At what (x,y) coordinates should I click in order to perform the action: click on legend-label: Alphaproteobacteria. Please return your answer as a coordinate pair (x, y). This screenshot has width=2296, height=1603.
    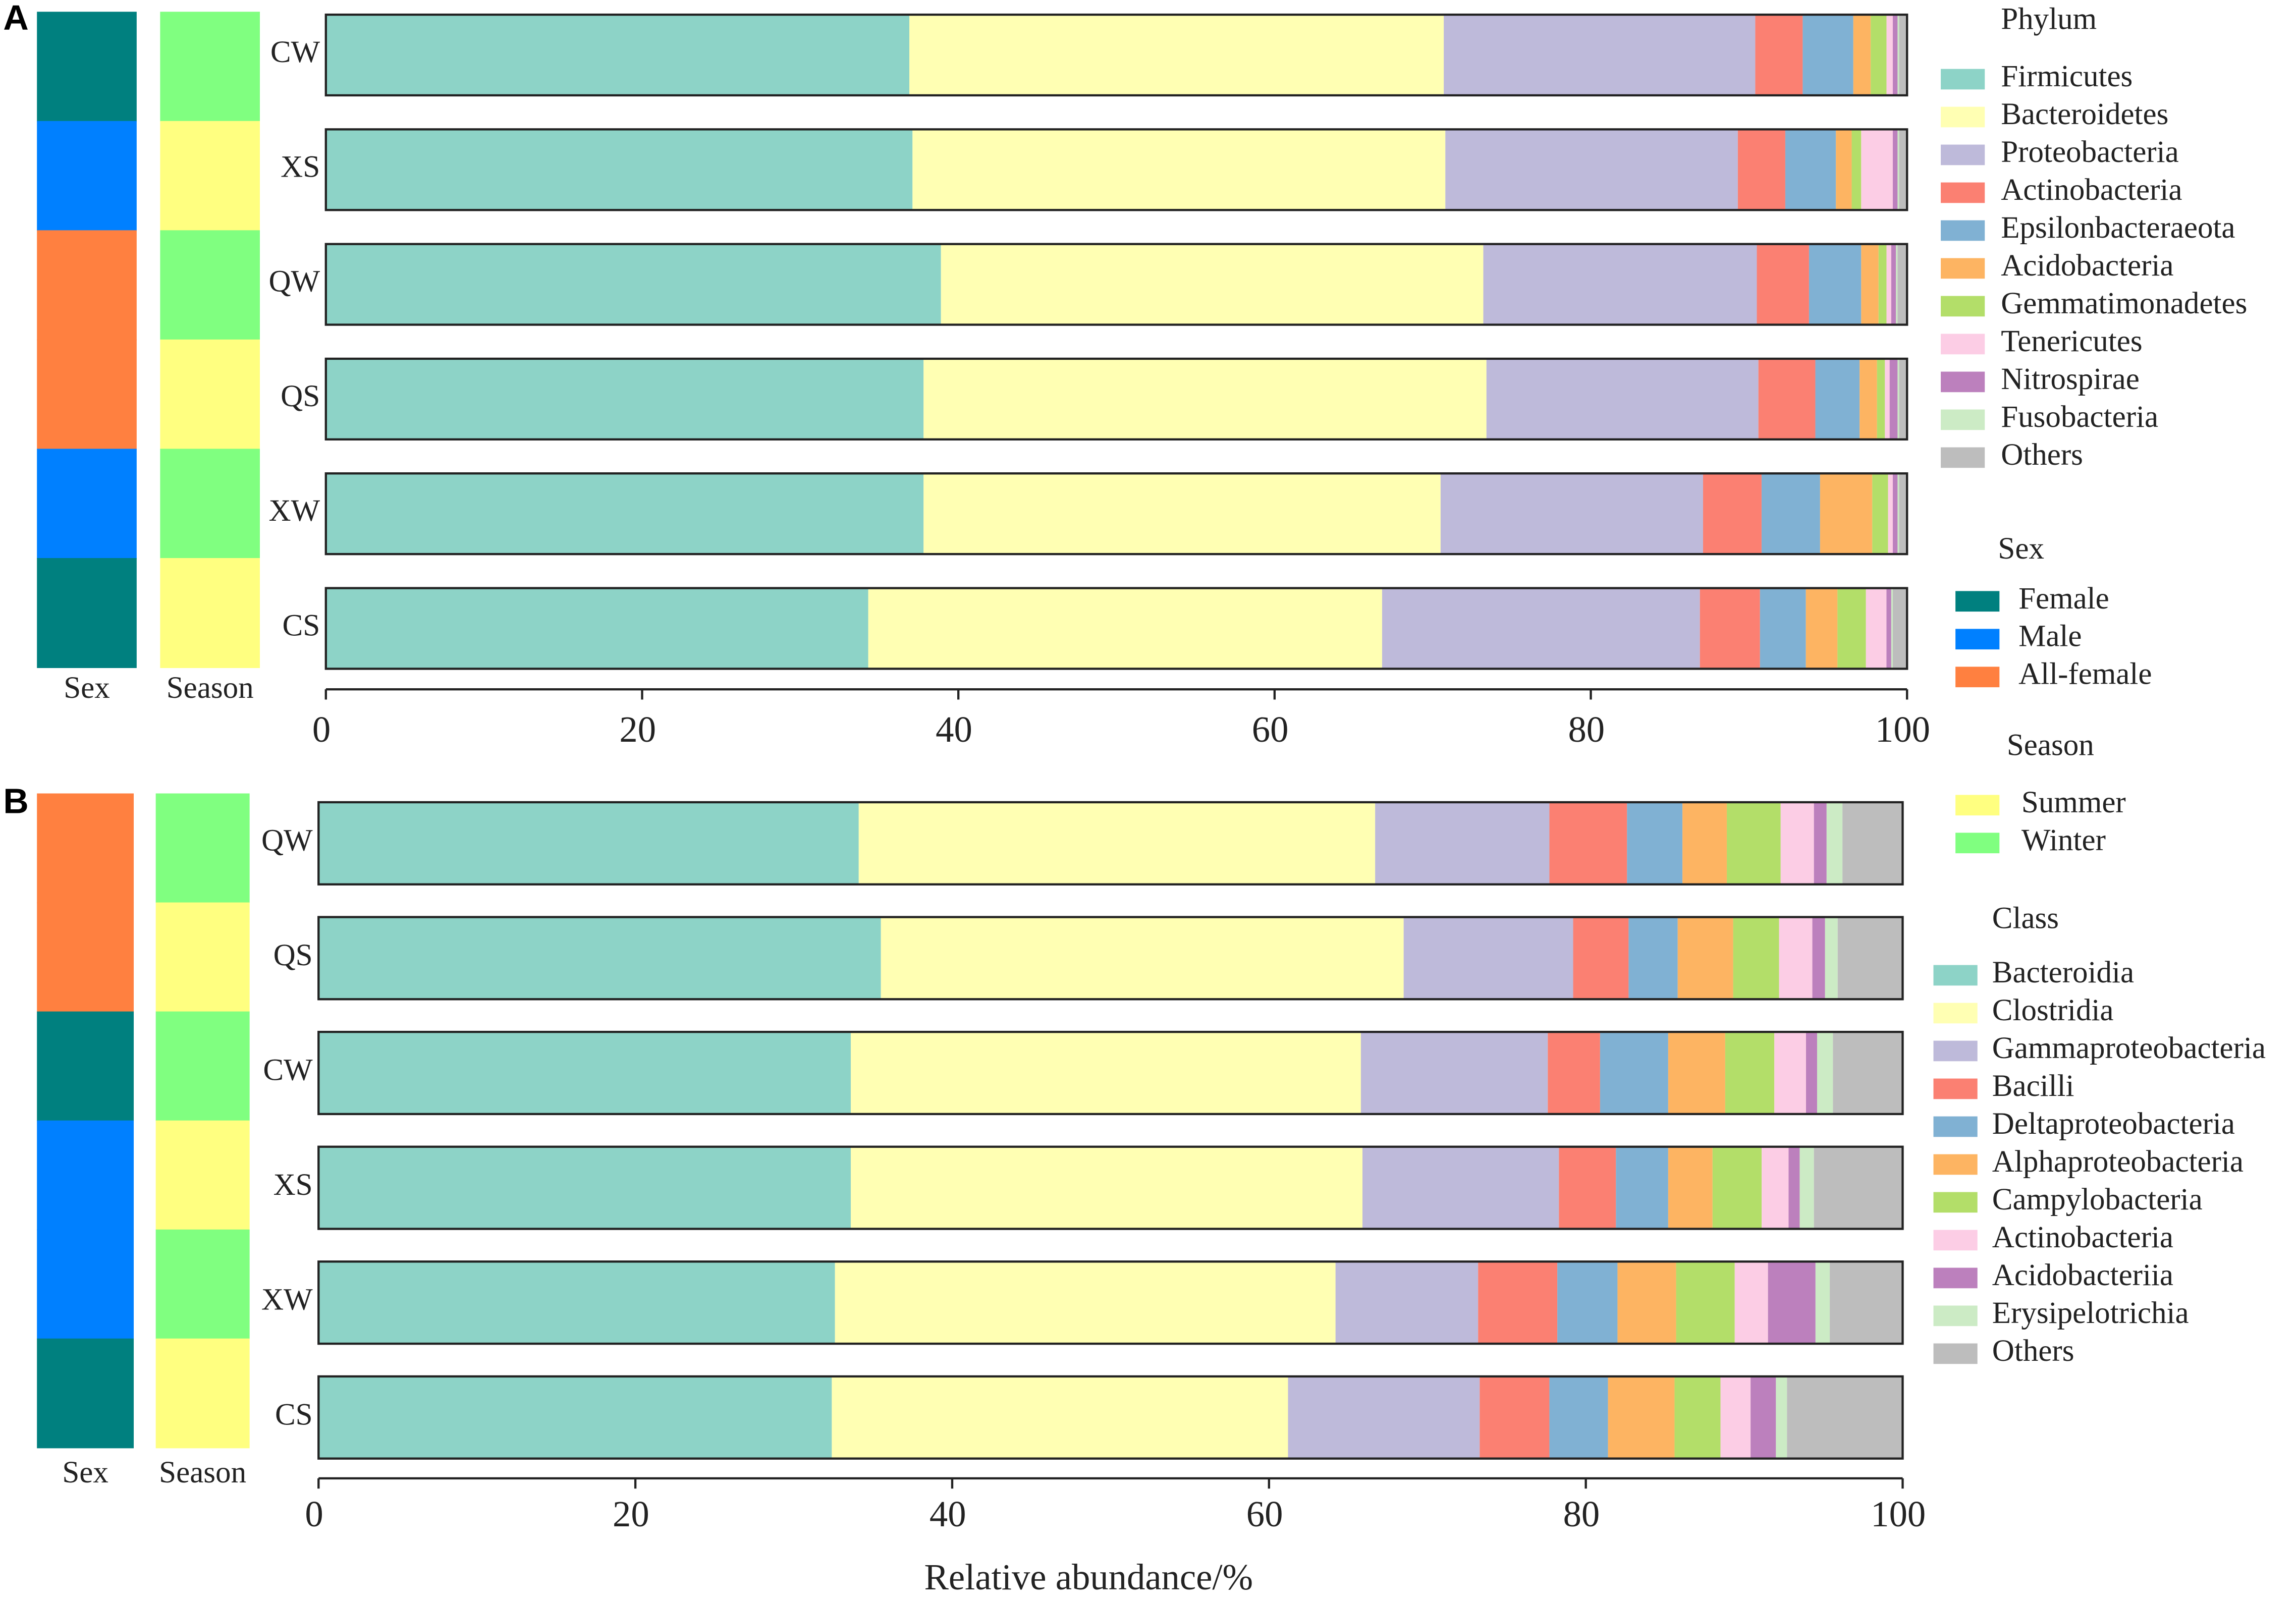
    Looking at the image, I should click on (2118, 1162).